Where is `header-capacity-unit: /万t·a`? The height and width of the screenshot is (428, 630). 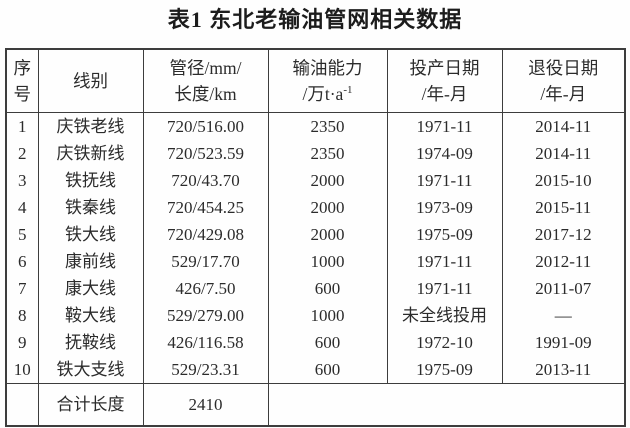
header-capacity-unit: /万t·a is located at coordinates (323, 94).